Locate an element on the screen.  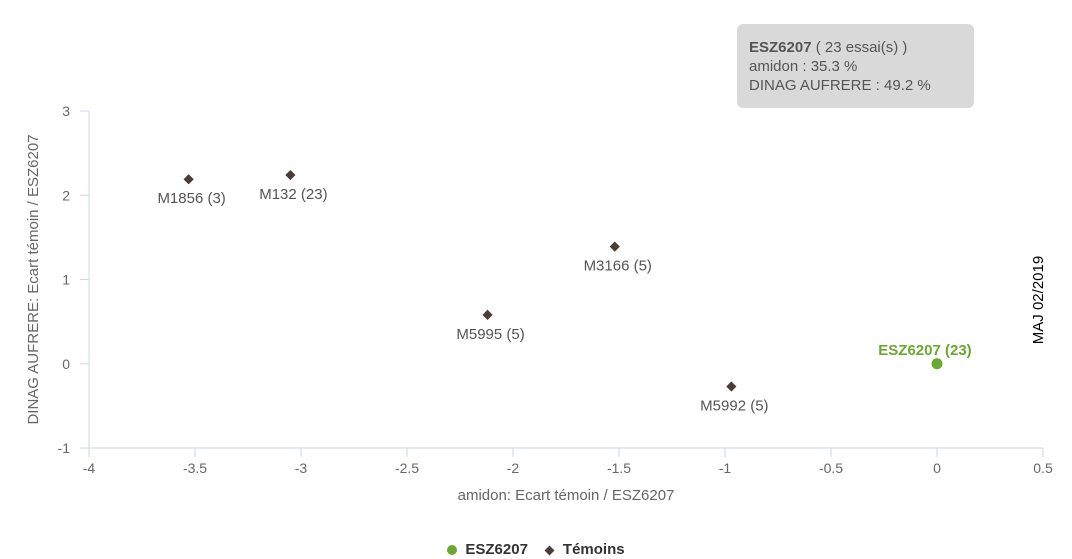
legend-label: Témoins is located at coordinates (593, 549).